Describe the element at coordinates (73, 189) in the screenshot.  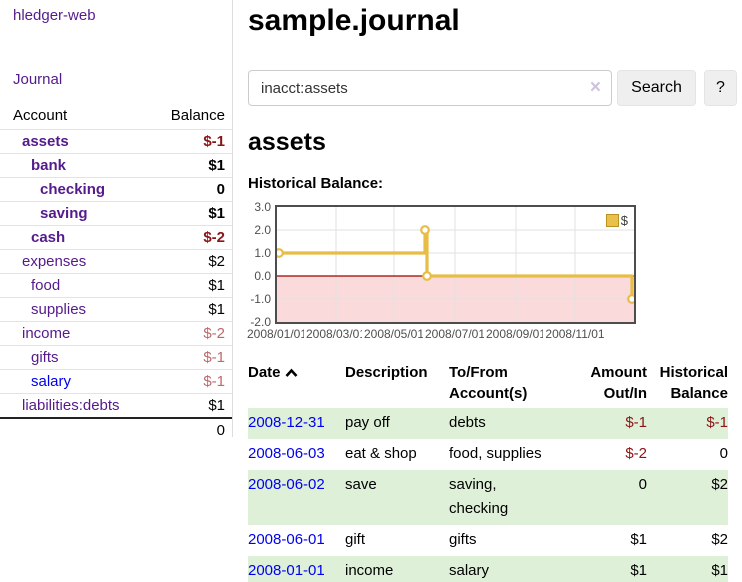
I see `account-link-checking: checking` at that location.